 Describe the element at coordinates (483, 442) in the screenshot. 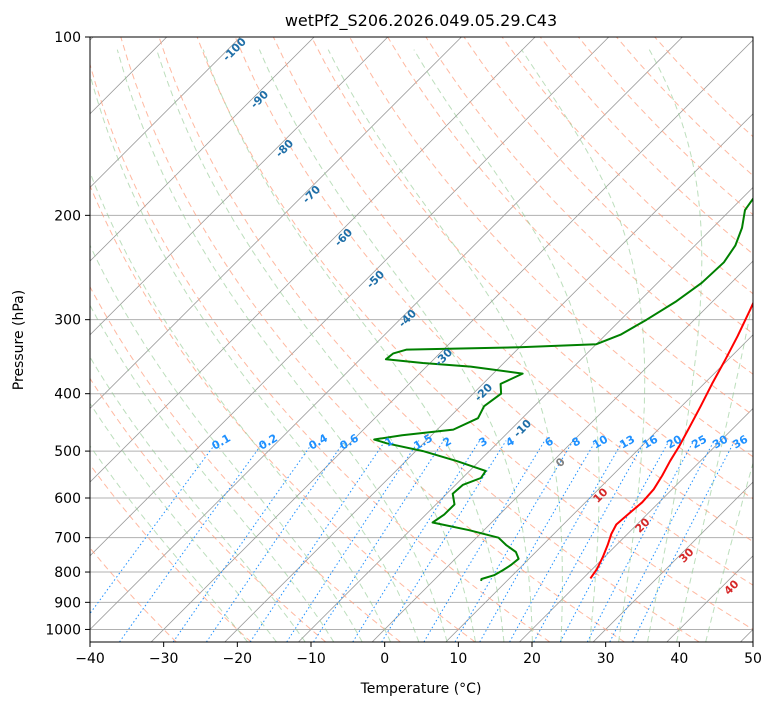

I see `mixing-ratio-label: 3` at that location.